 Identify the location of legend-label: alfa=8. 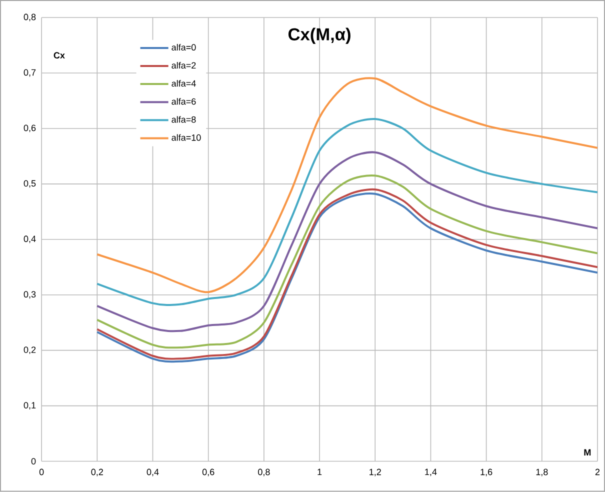
(184, 119).